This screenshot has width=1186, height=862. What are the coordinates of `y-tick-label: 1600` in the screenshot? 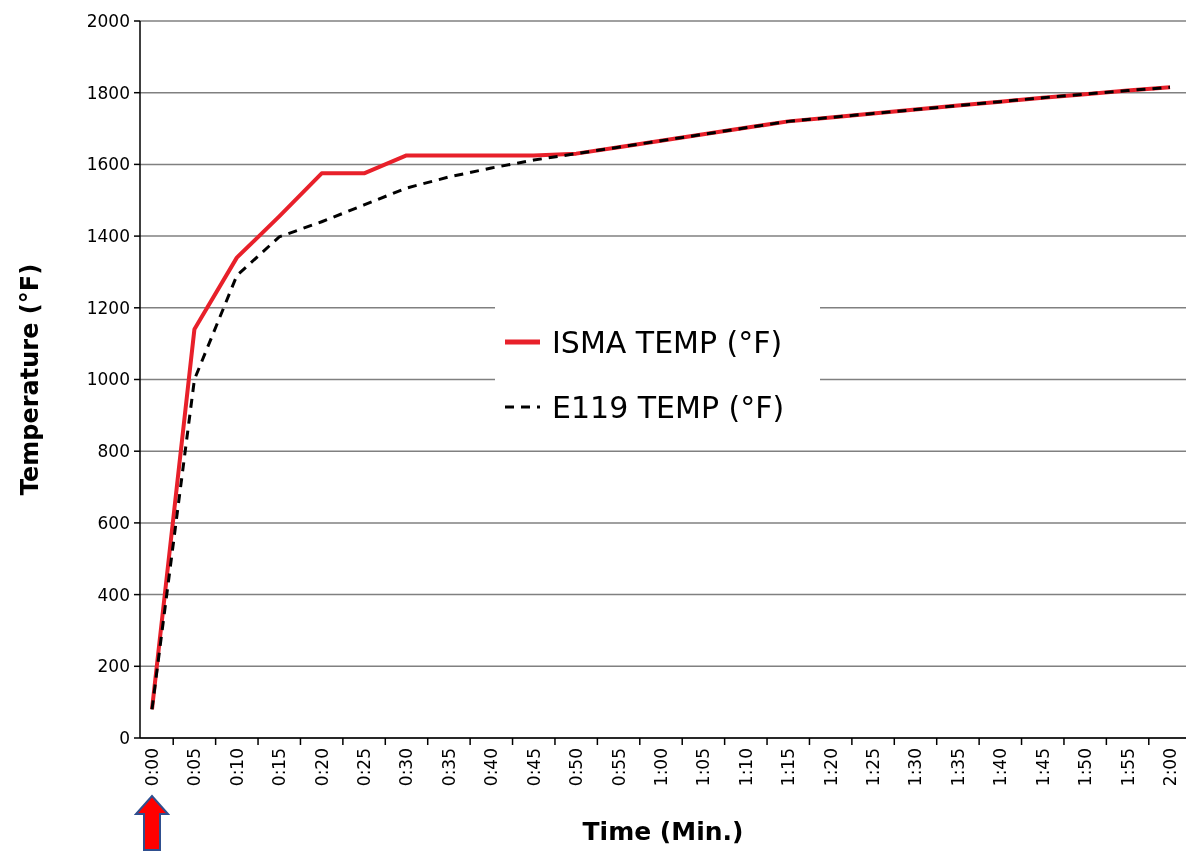 It's located at (108, 164).